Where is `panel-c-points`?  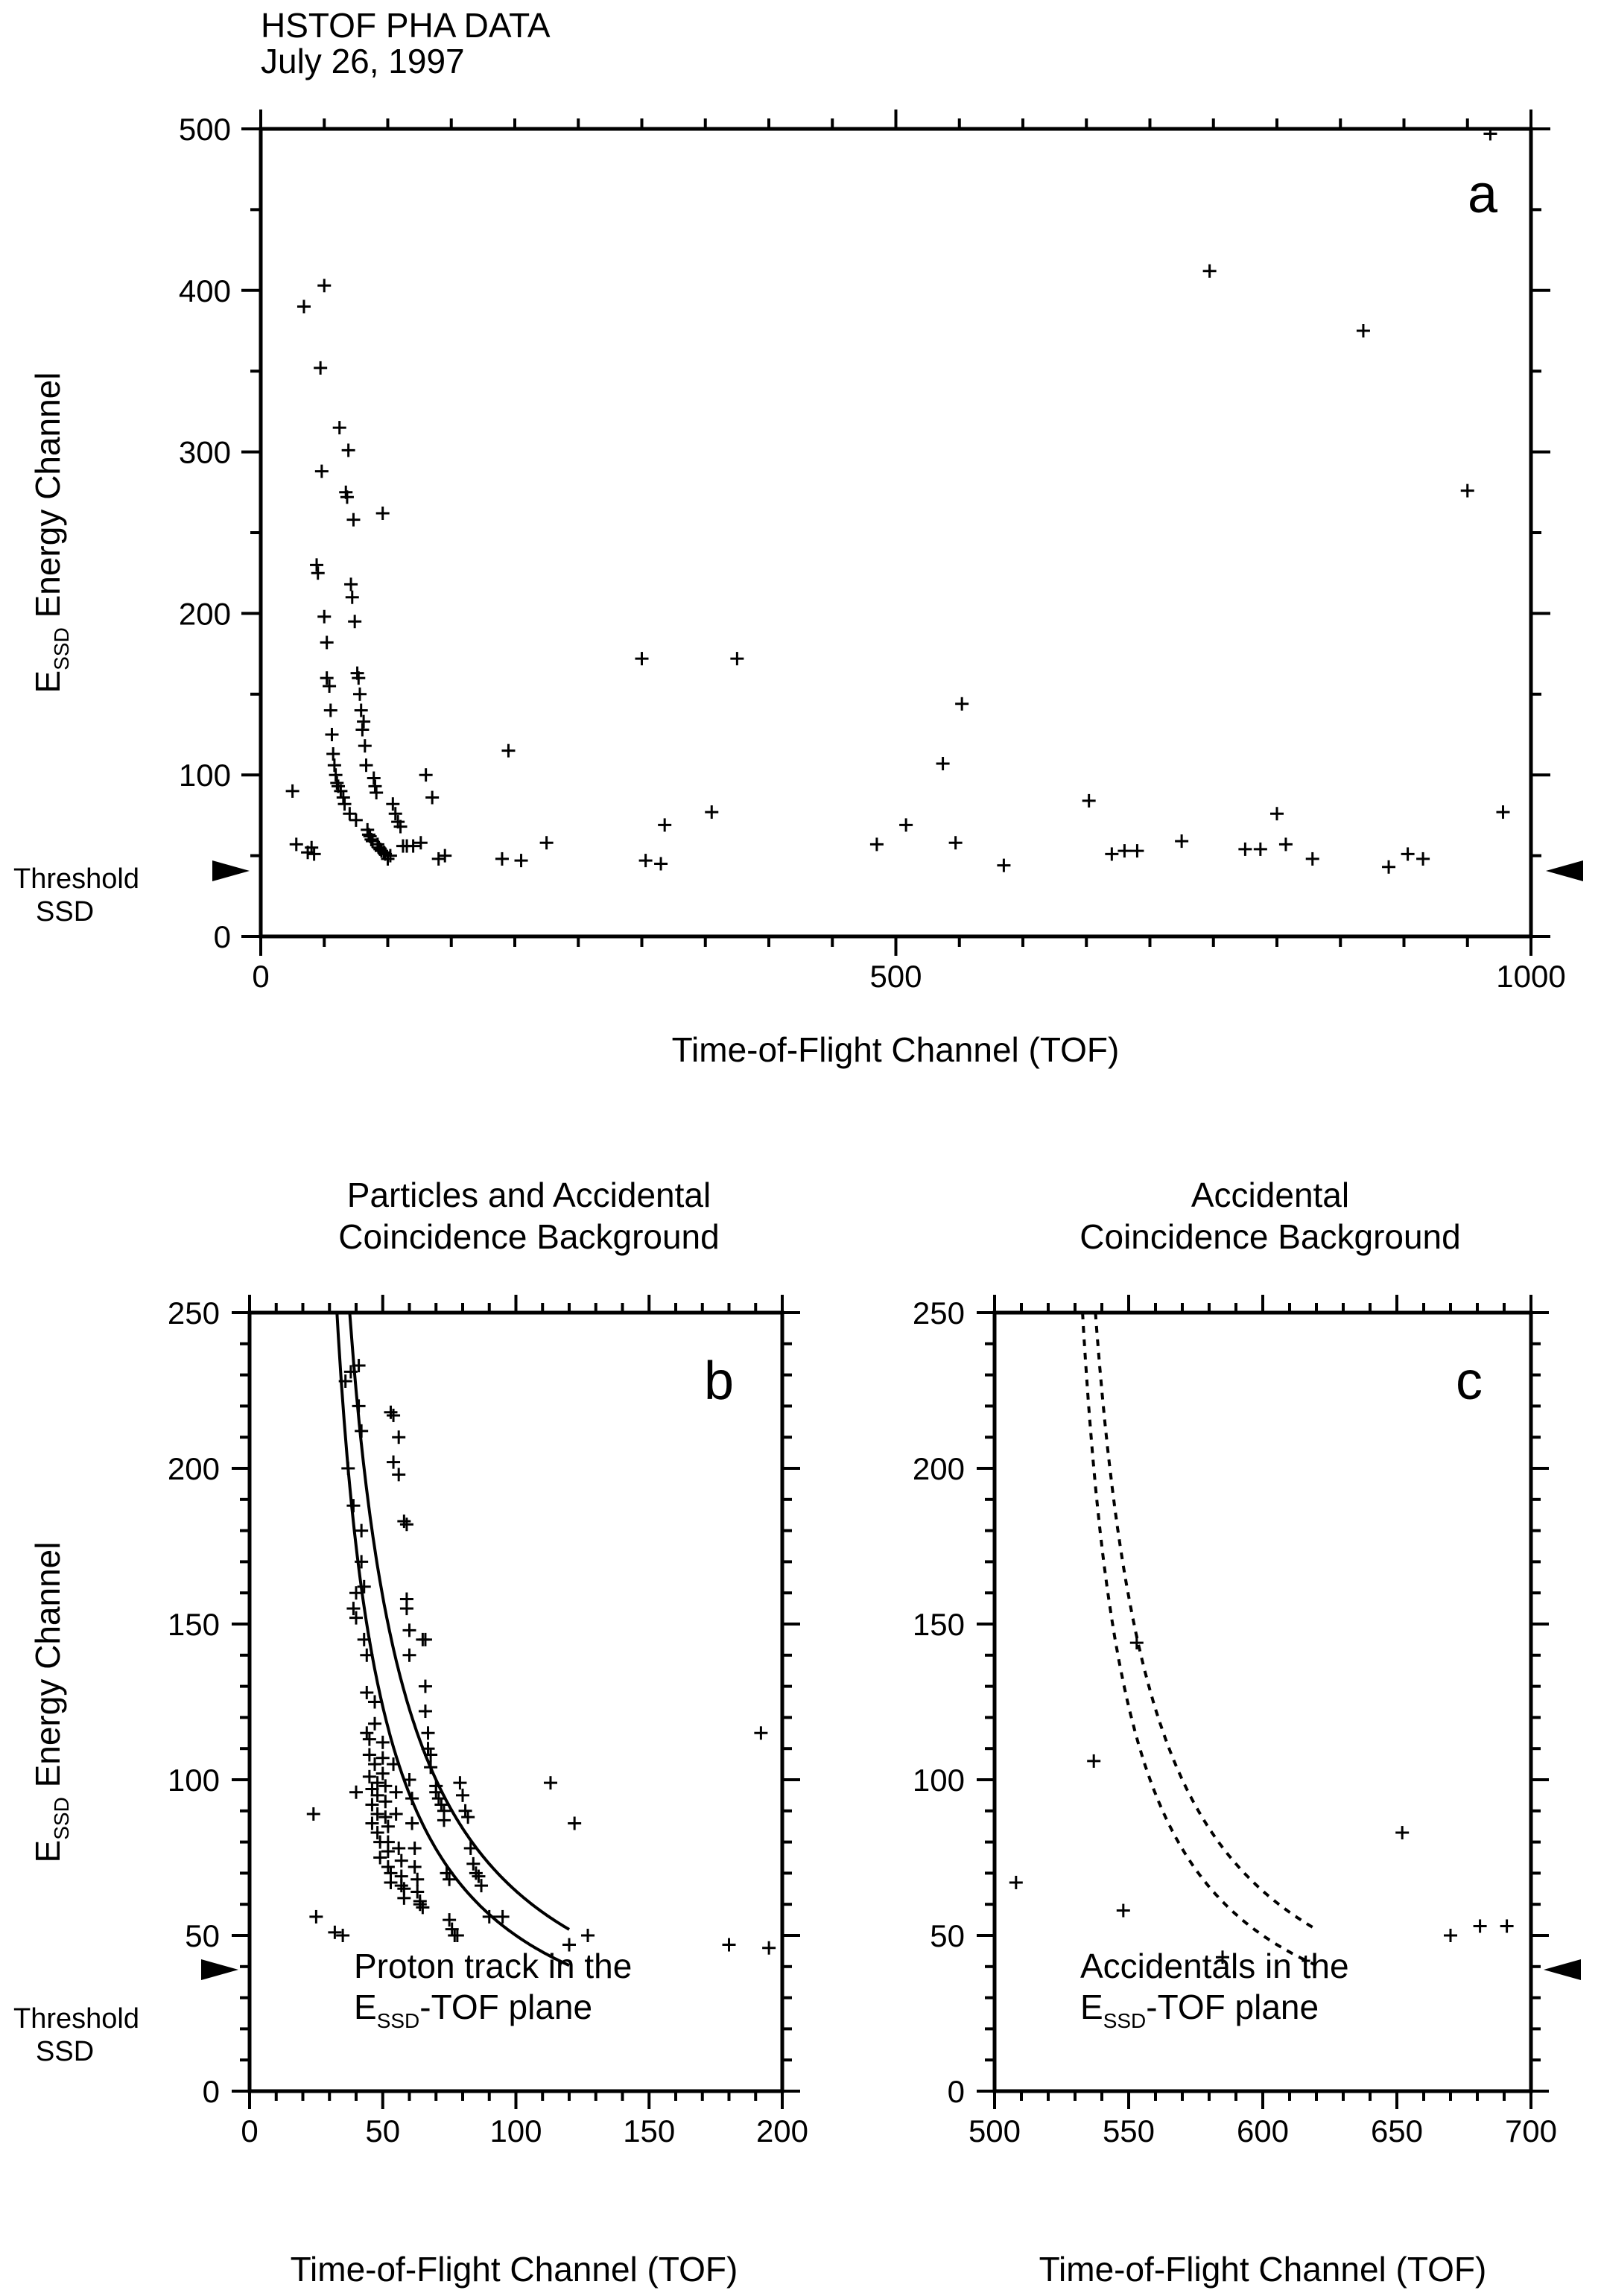 panel-c-points is located at coordinates (1261, 1800).